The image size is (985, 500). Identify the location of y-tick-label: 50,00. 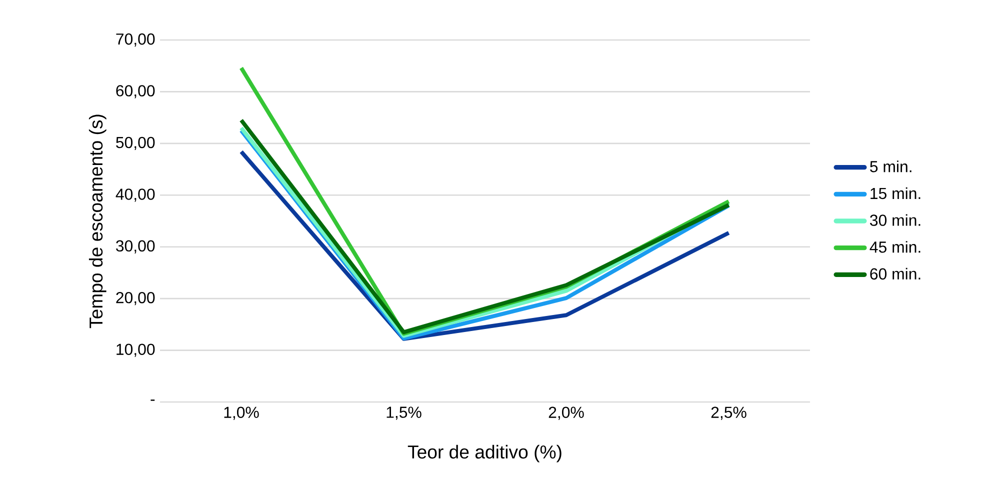
(135, 143).